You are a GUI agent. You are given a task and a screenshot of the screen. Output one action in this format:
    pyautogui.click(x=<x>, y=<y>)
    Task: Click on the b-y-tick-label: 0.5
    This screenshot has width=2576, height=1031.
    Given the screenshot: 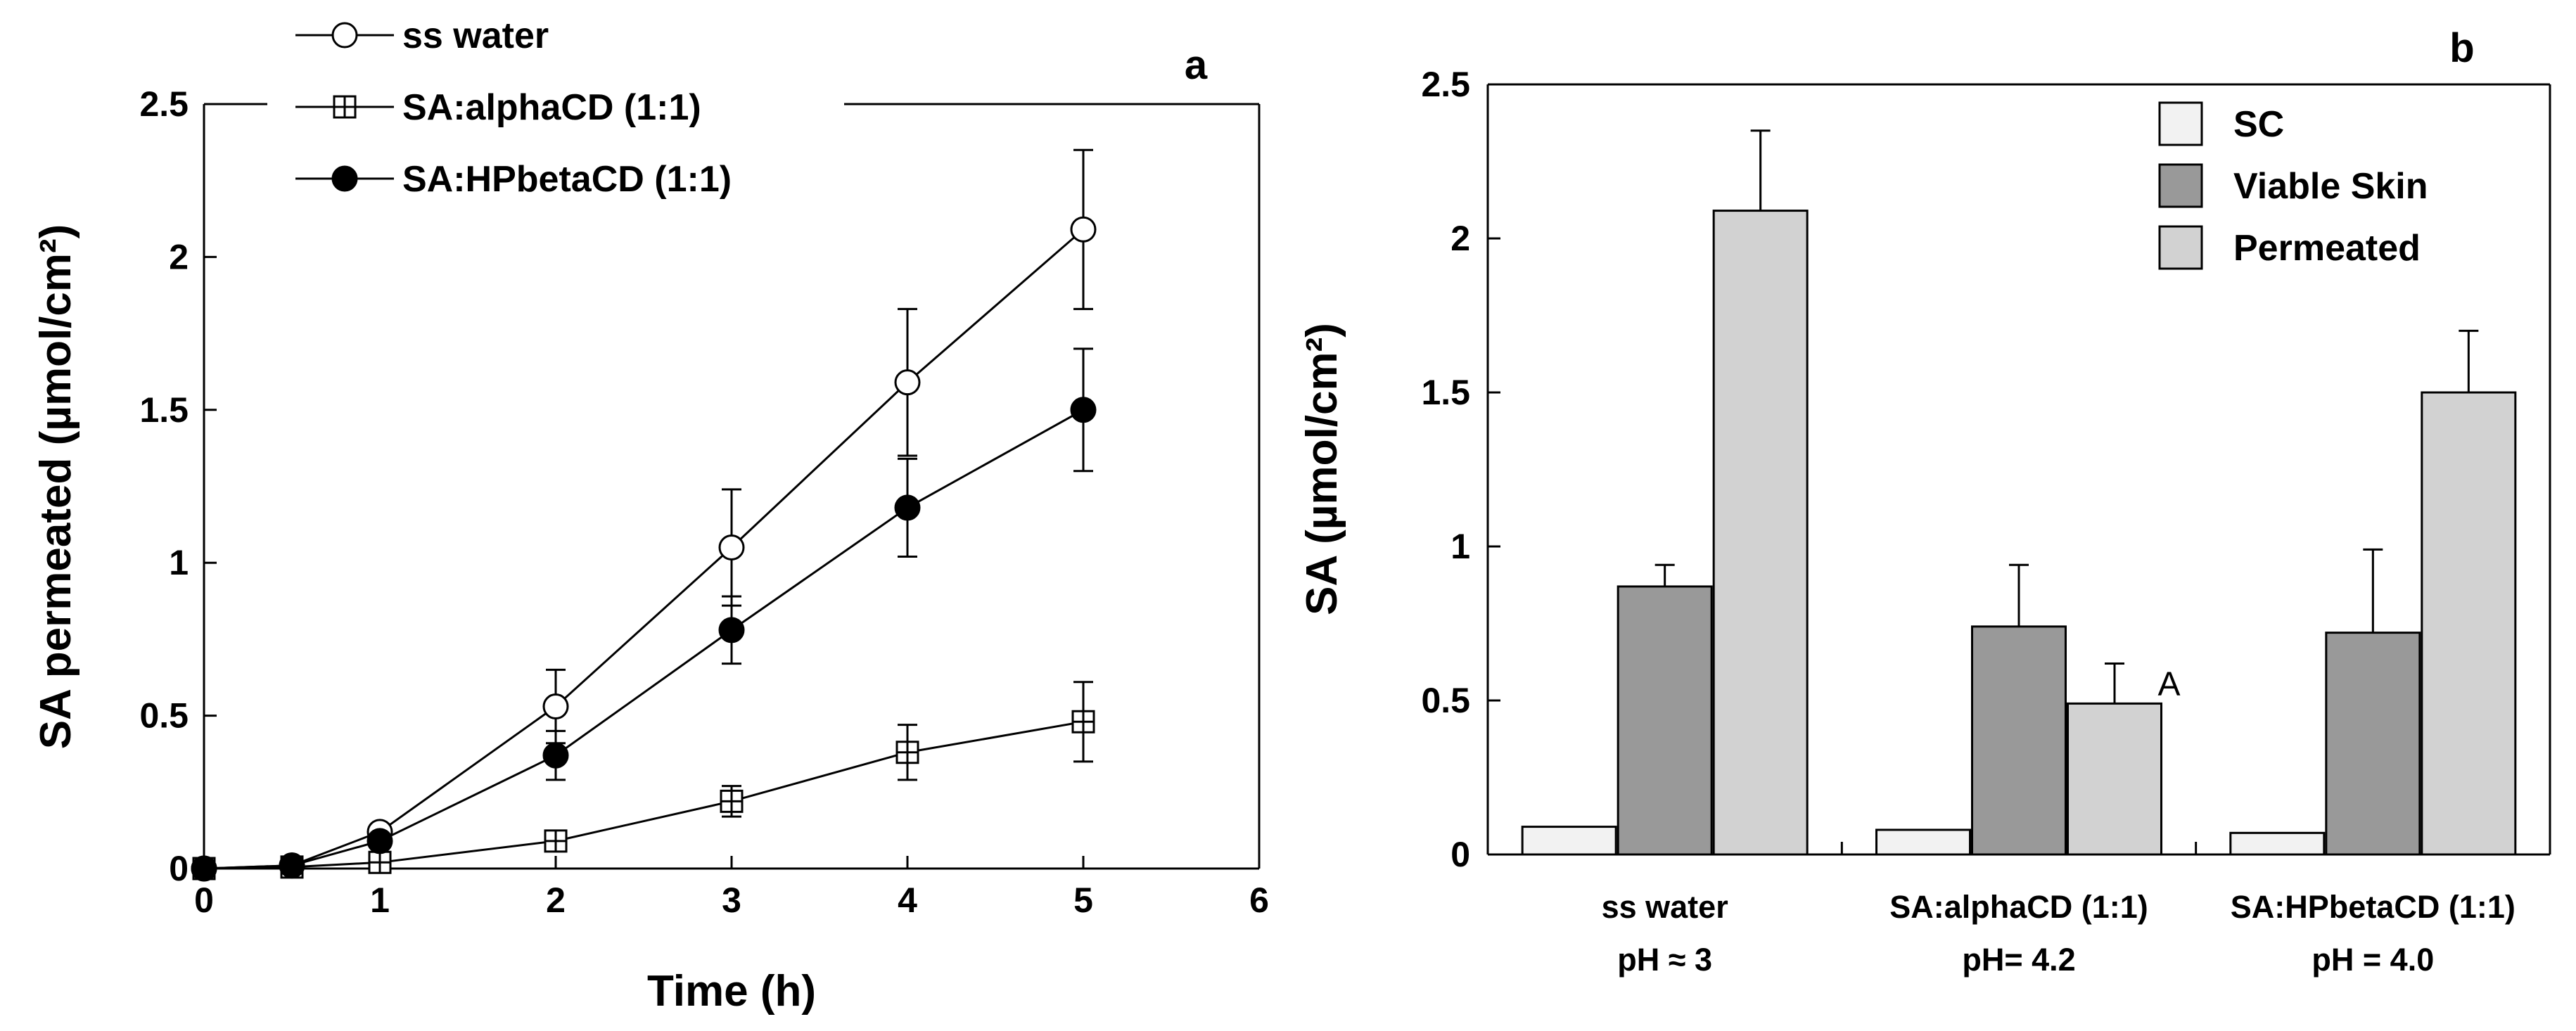 What is the action you would take?
    pyautogui.click(x=1445, y=700)
    